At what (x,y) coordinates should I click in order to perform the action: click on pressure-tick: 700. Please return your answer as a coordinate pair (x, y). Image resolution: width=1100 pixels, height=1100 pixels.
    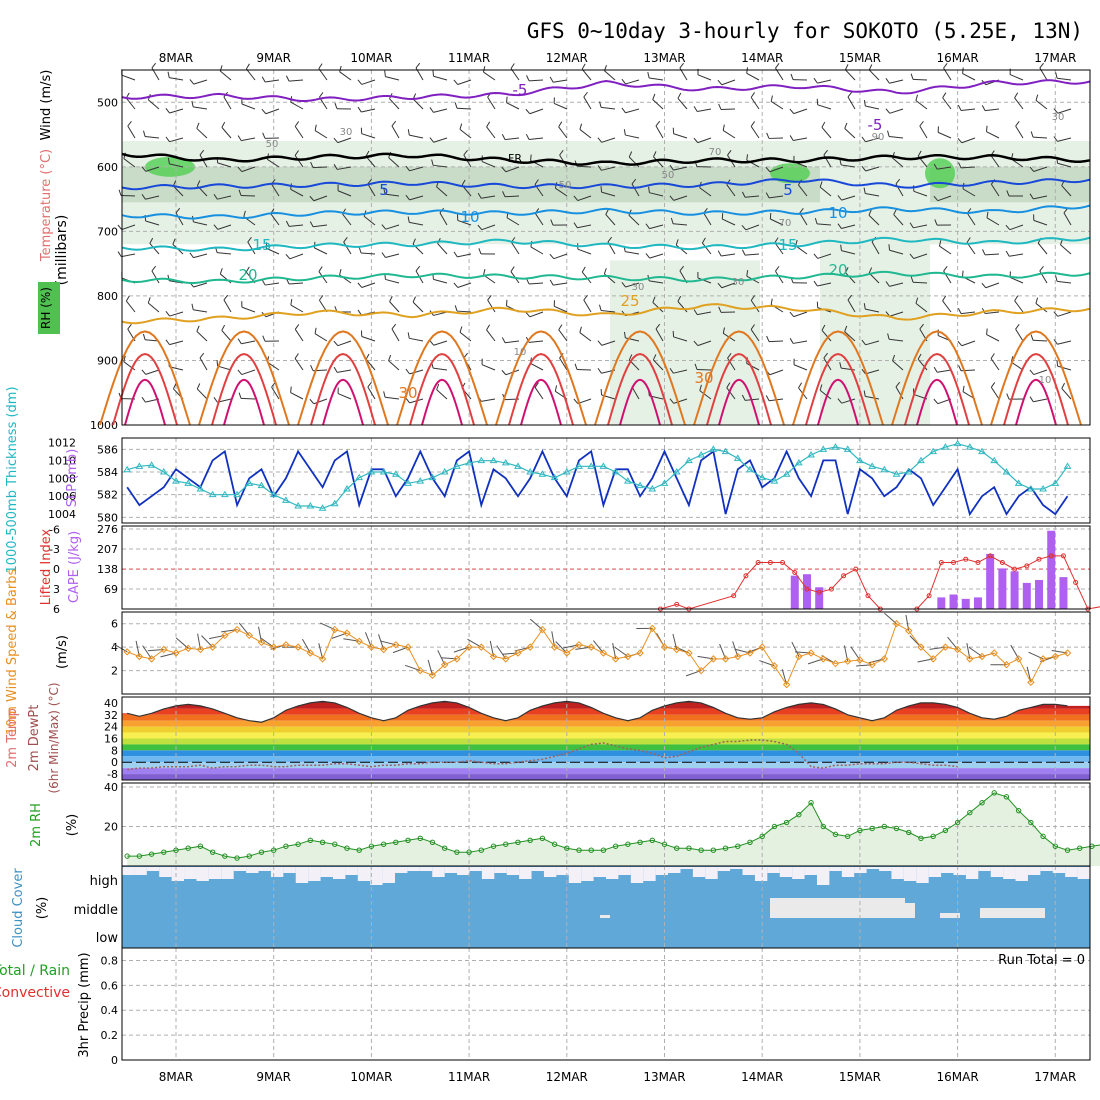
    Looking at the image, I should click on (107, 231).